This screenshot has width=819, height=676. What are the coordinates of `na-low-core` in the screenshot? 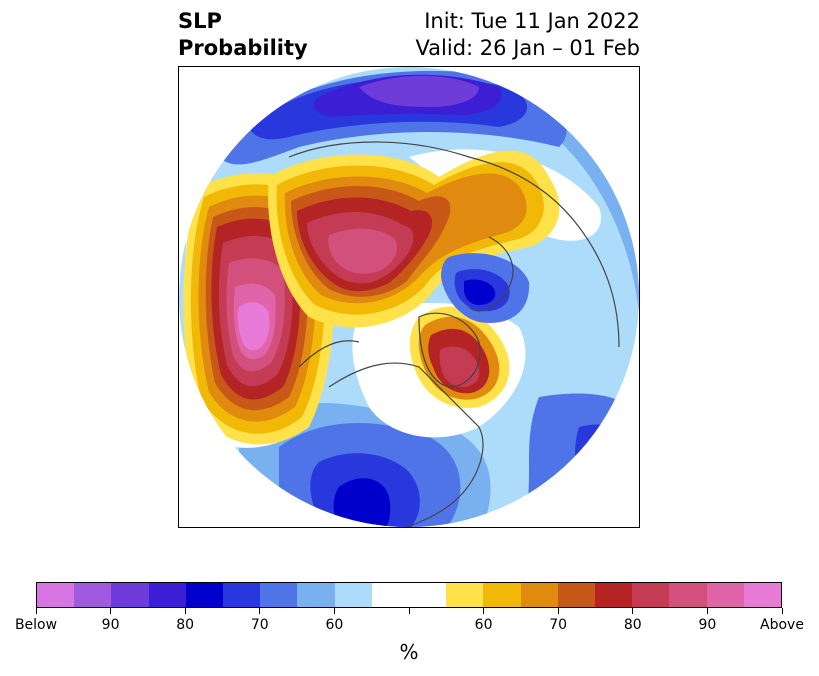 It's located at (362, 502).